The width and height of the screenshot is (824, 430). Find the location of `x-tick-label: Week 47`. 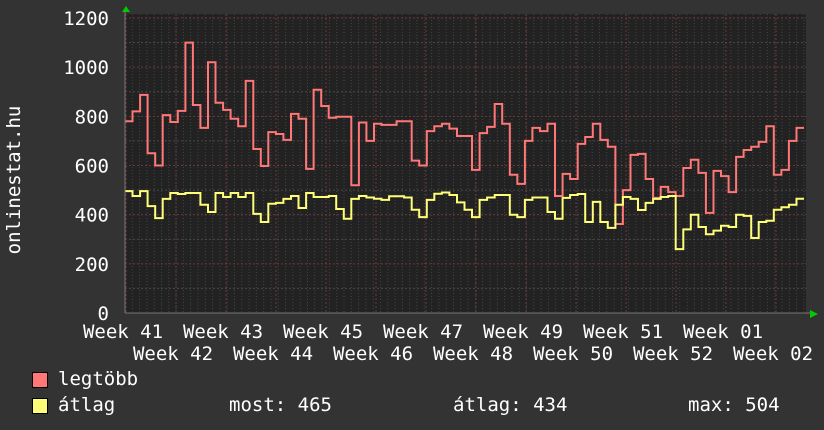

x-tick-label: Week 47 is located at coordinates (423, 332).